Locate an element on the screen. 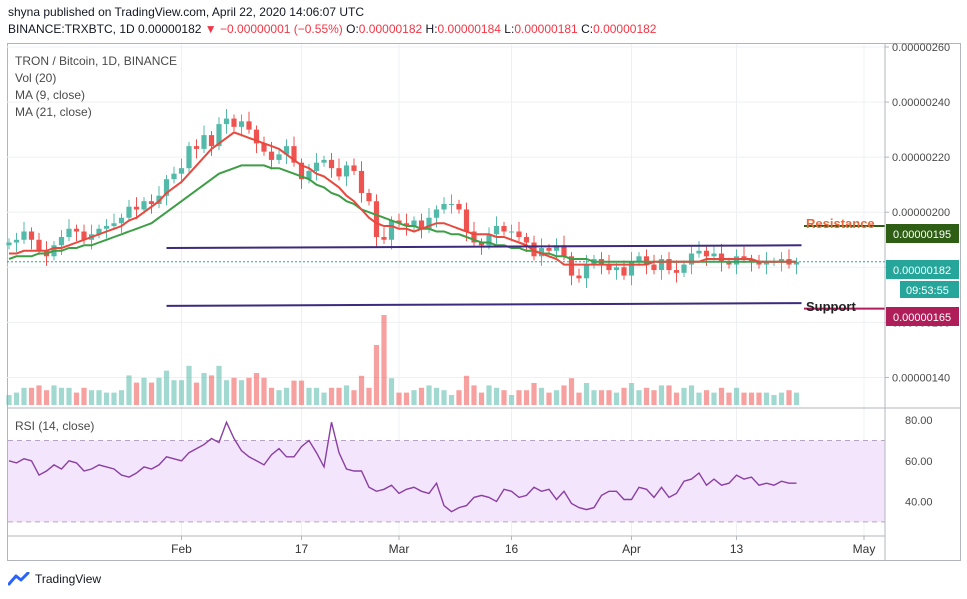 This screenshot has height=599, width=967. y-tick-label: 0.00000260 is located at coordinates (921, 48).